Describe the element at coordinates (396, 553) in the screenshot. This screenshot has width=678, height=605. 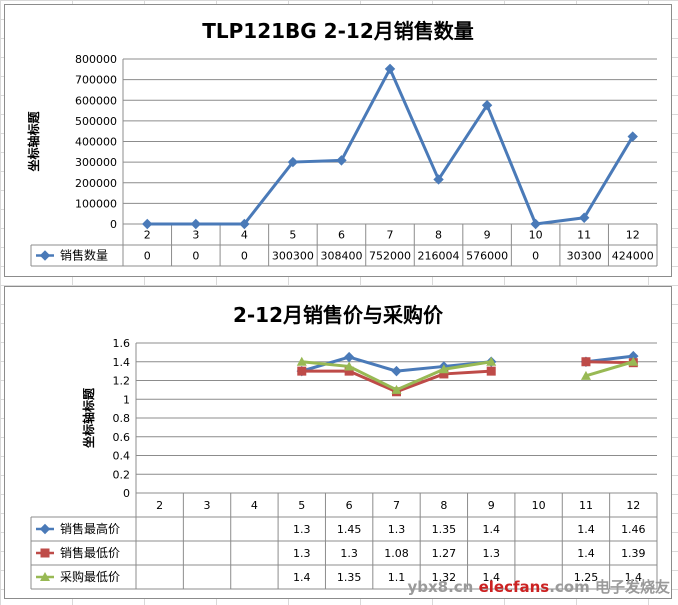
I see `data-table-value: 1.08` at that location.